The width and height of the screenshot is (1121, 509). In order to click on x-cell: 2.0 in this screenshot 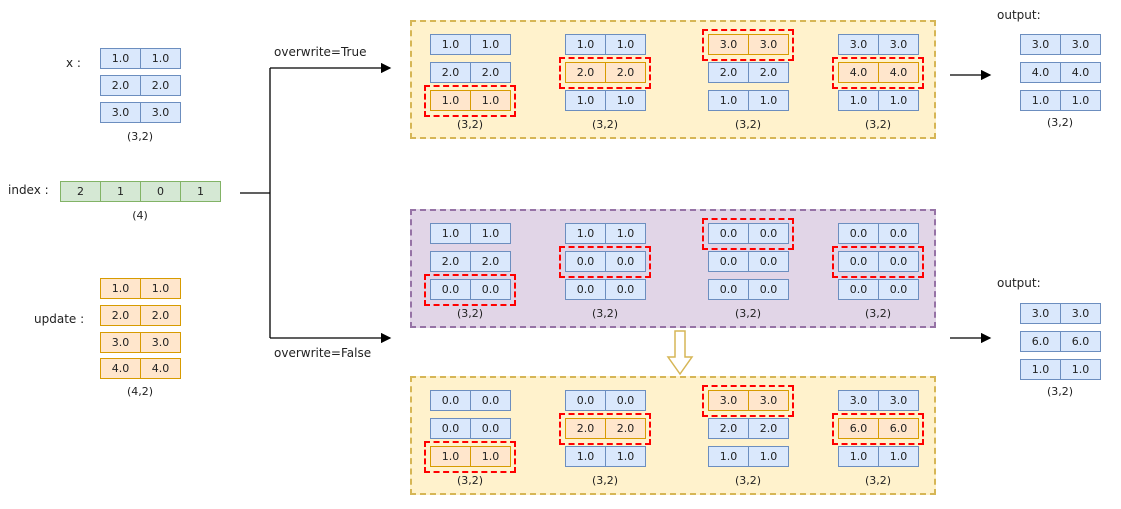, I will do `click(160, 85)`.